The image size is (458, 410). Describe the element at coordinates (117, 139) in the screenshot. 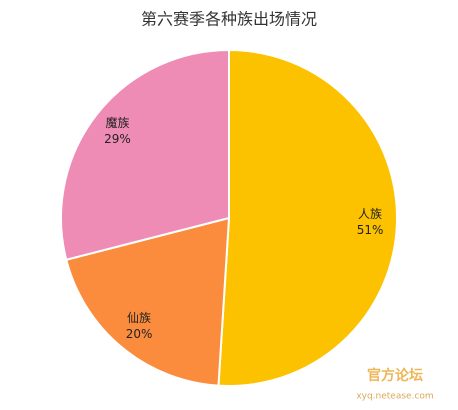

I see `slice-value-label: 29%` at that location.